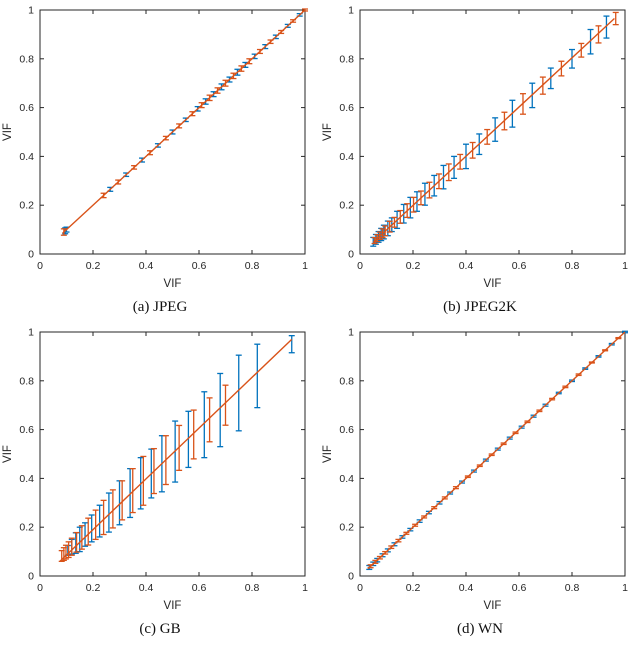 The width and height of the screenshot is (640, 656). I want to click on jpeg-caption: (a) JPEG, so click(160, 307).